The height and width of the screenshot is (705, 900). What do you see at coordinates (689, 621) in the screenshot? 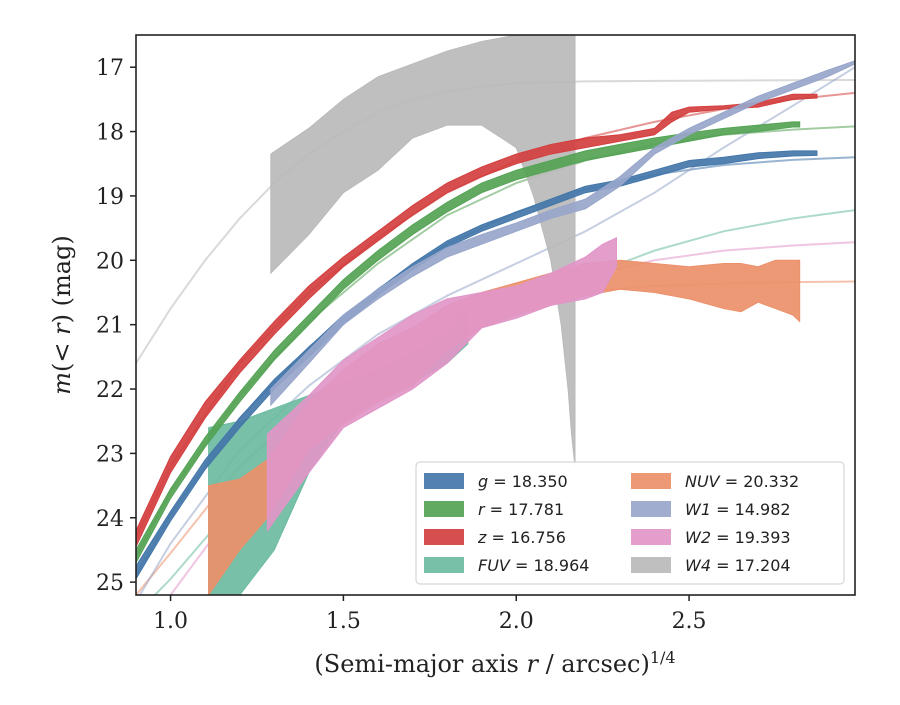
I see `x-tick-label: 2.5` at bounding box center [689, 621].